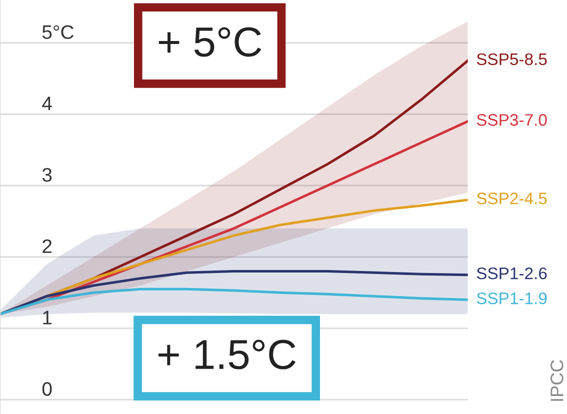 Image resolution: width=567 pixels, height=414 pixels. I want to click on y-tick-label: 0, so click(47, 389).